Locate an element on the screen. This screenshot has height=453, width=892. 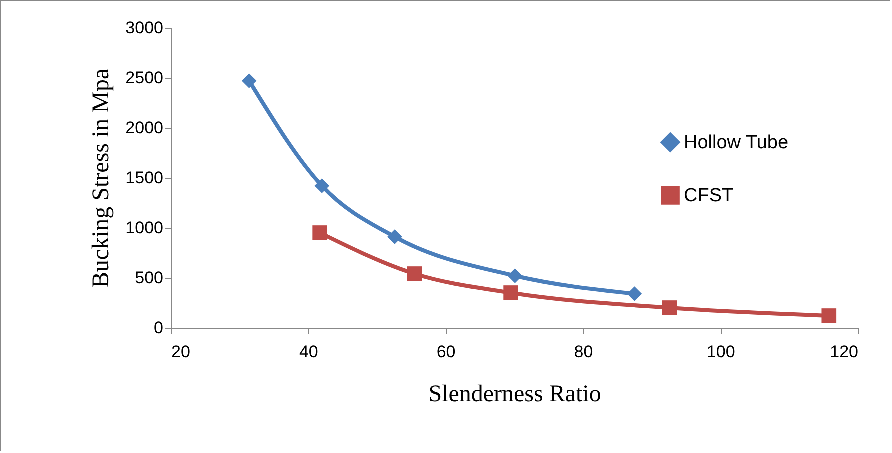
y-axis-title: Bucking Stress in Mpa is located at coordinates (101, 178).